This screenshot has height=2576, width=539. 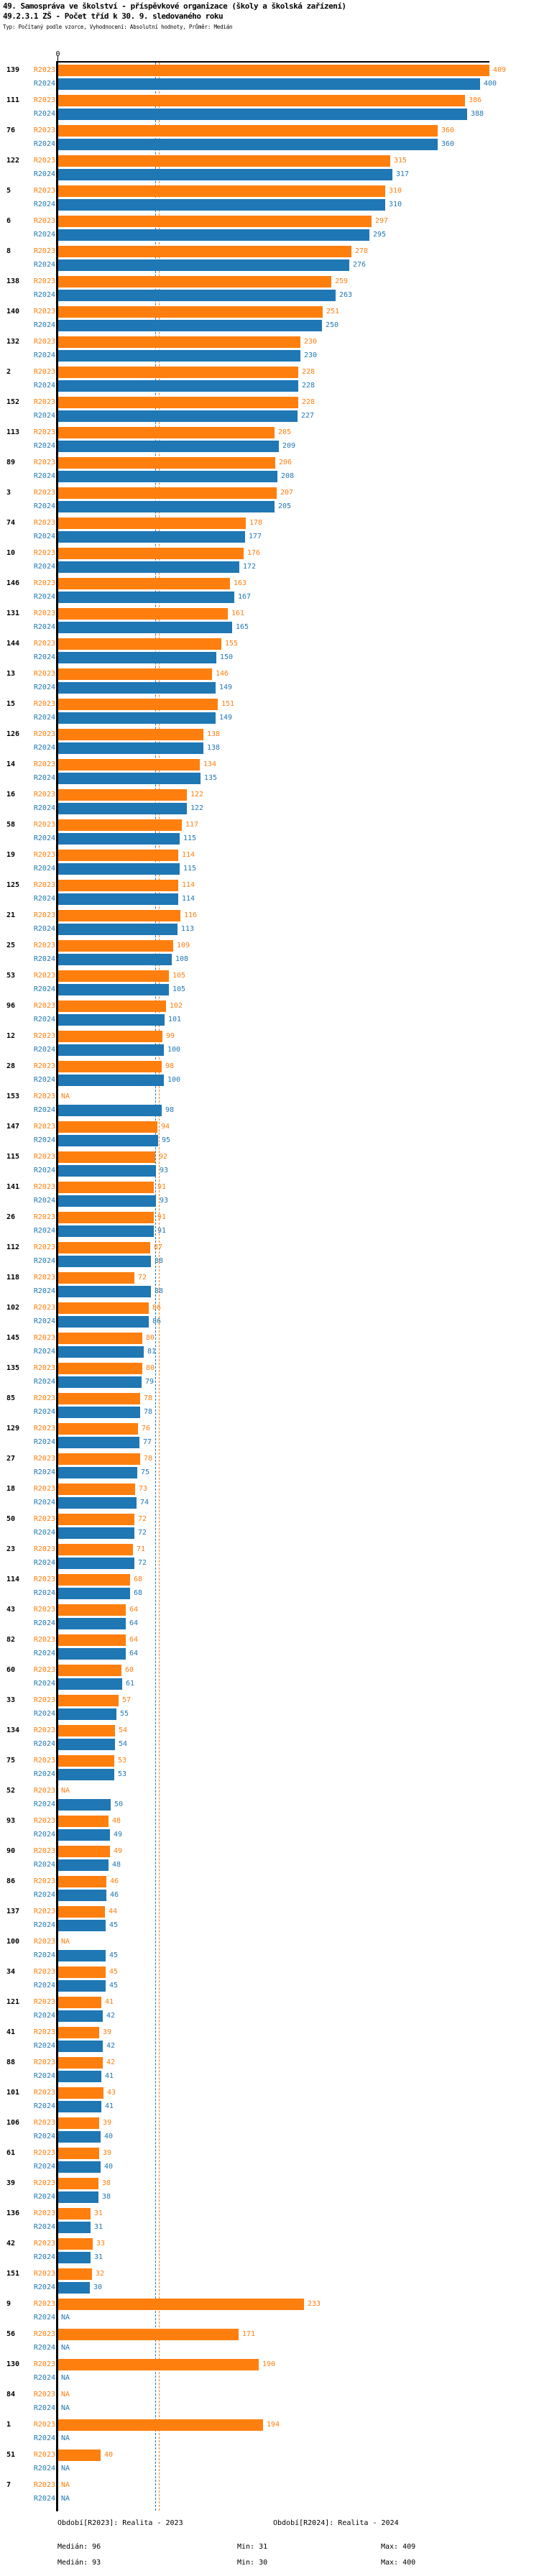 What do you see at coordinates (8, 191) in the screenshot?
I see `row-id-label: 5` at bounding box center [8, 191].